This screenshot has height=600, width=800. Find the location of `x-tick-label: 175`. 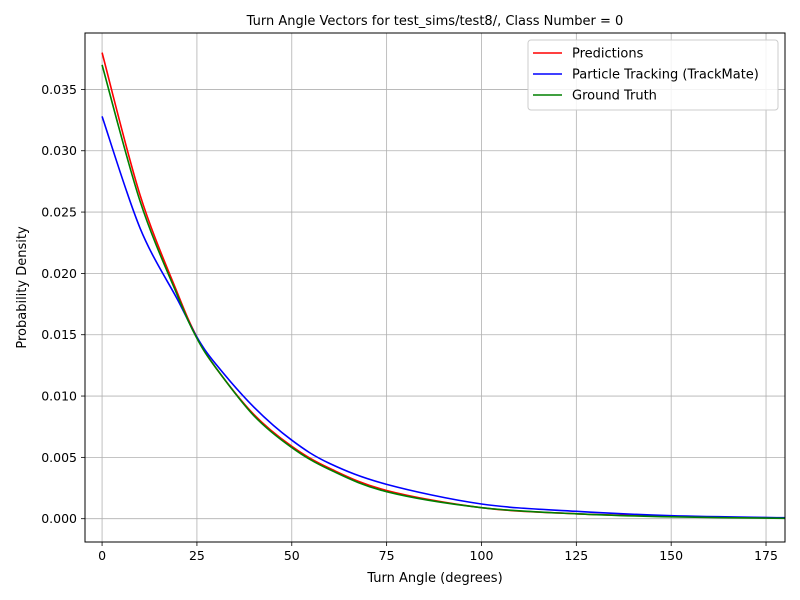

x-tick-label: 175 is located at coordinates (766, 555).